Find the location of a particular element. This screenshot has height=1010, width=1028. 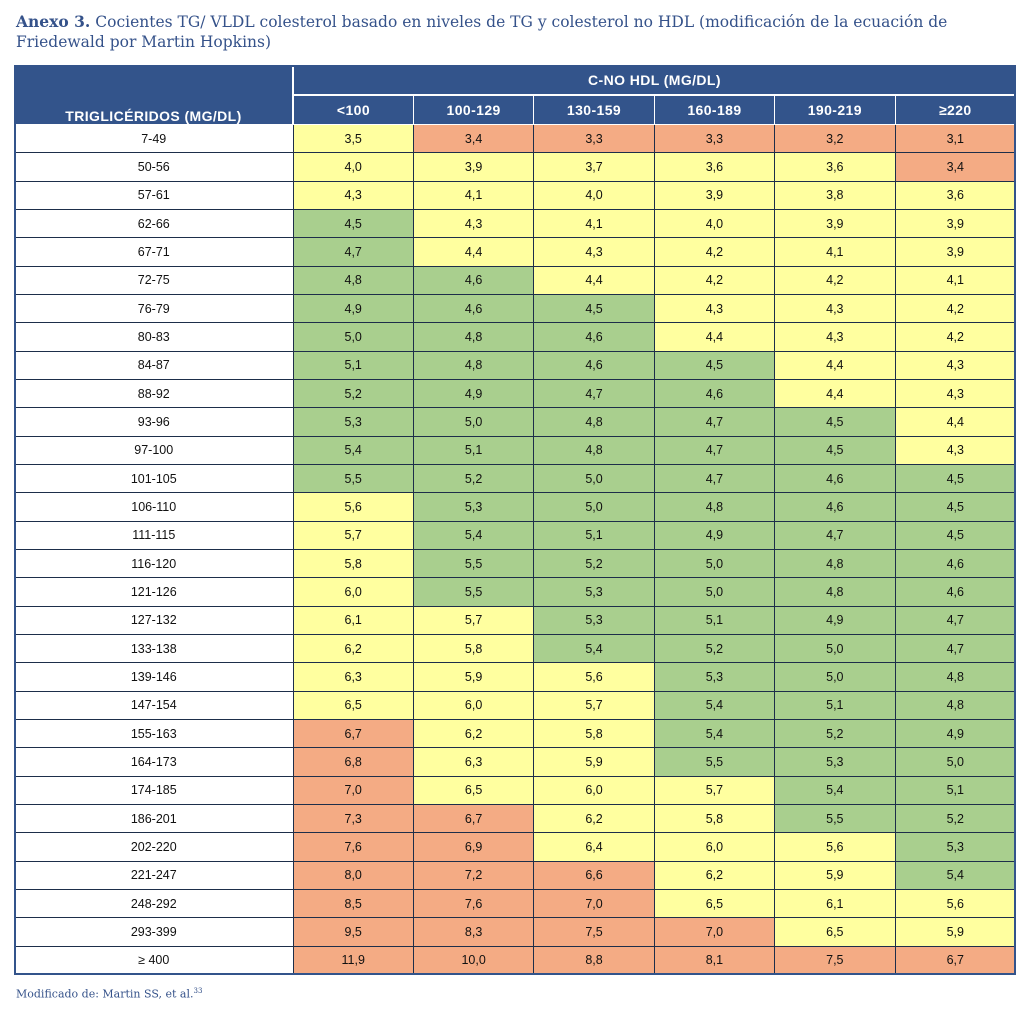

column-header: <100 is located at coordinates (352, 109).